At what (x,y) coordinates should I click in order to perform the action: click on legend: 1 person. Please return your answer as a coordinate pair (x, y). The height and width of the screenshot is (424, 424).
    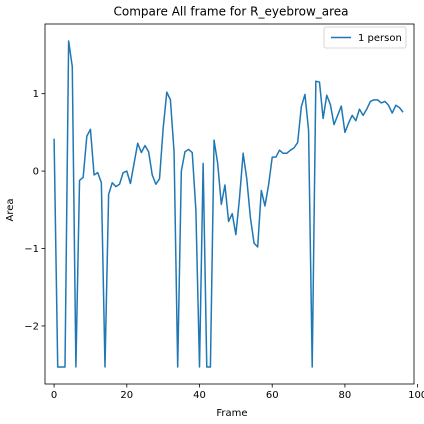
    Looking at the image, I should click on (365, 37).